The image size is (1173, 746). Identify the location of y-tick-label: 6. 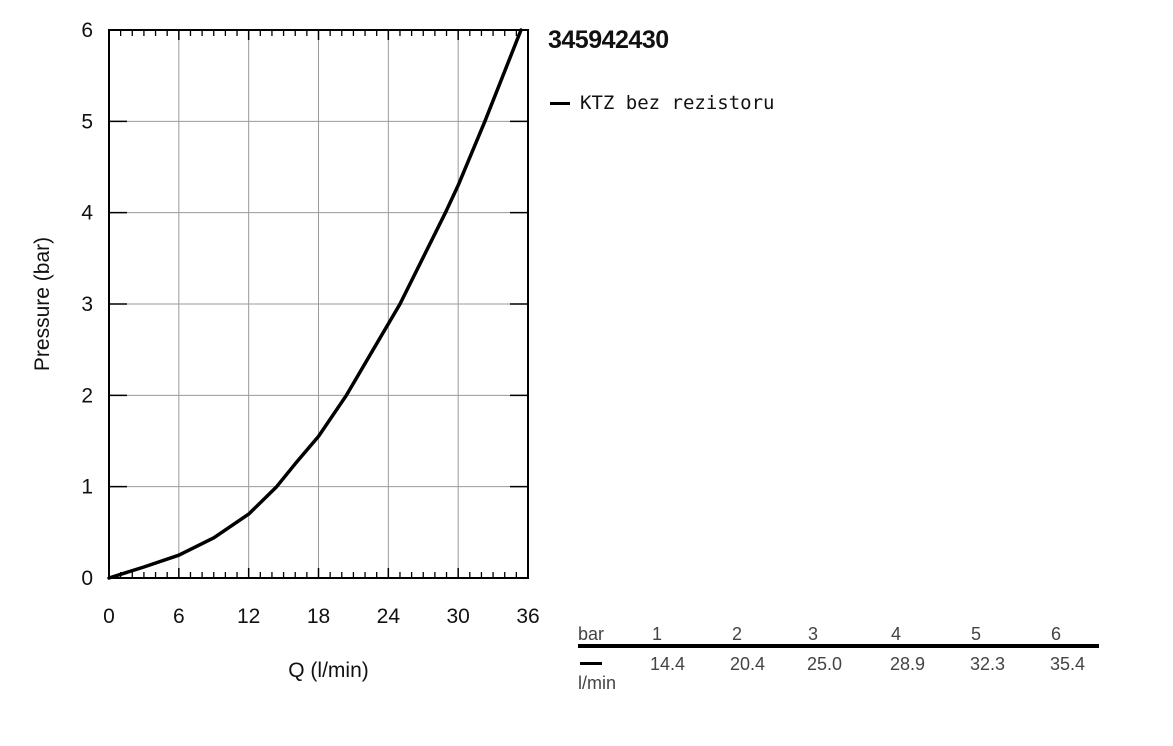
(87, 30).